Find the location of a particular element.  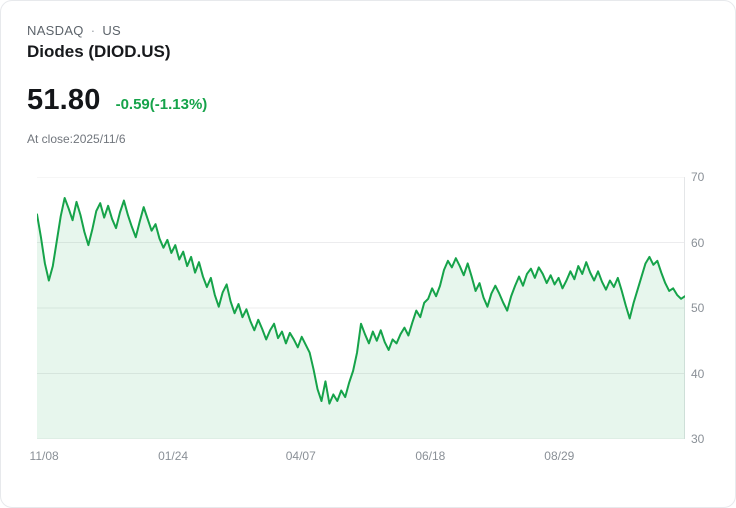

y-tick-label: 60 is located at coordinates (698, 242).